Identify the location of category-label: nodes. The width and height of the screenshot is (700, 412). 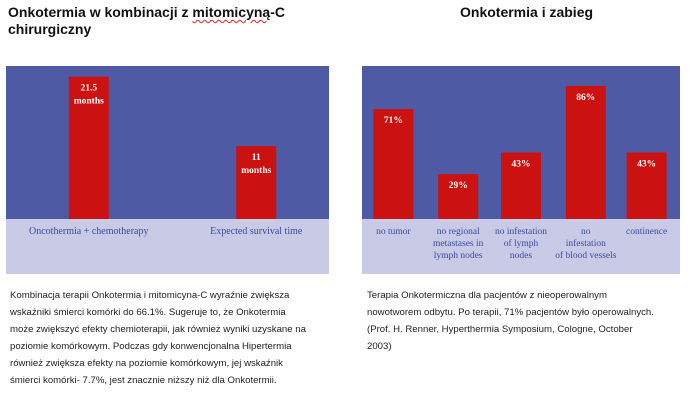
(521, 256).